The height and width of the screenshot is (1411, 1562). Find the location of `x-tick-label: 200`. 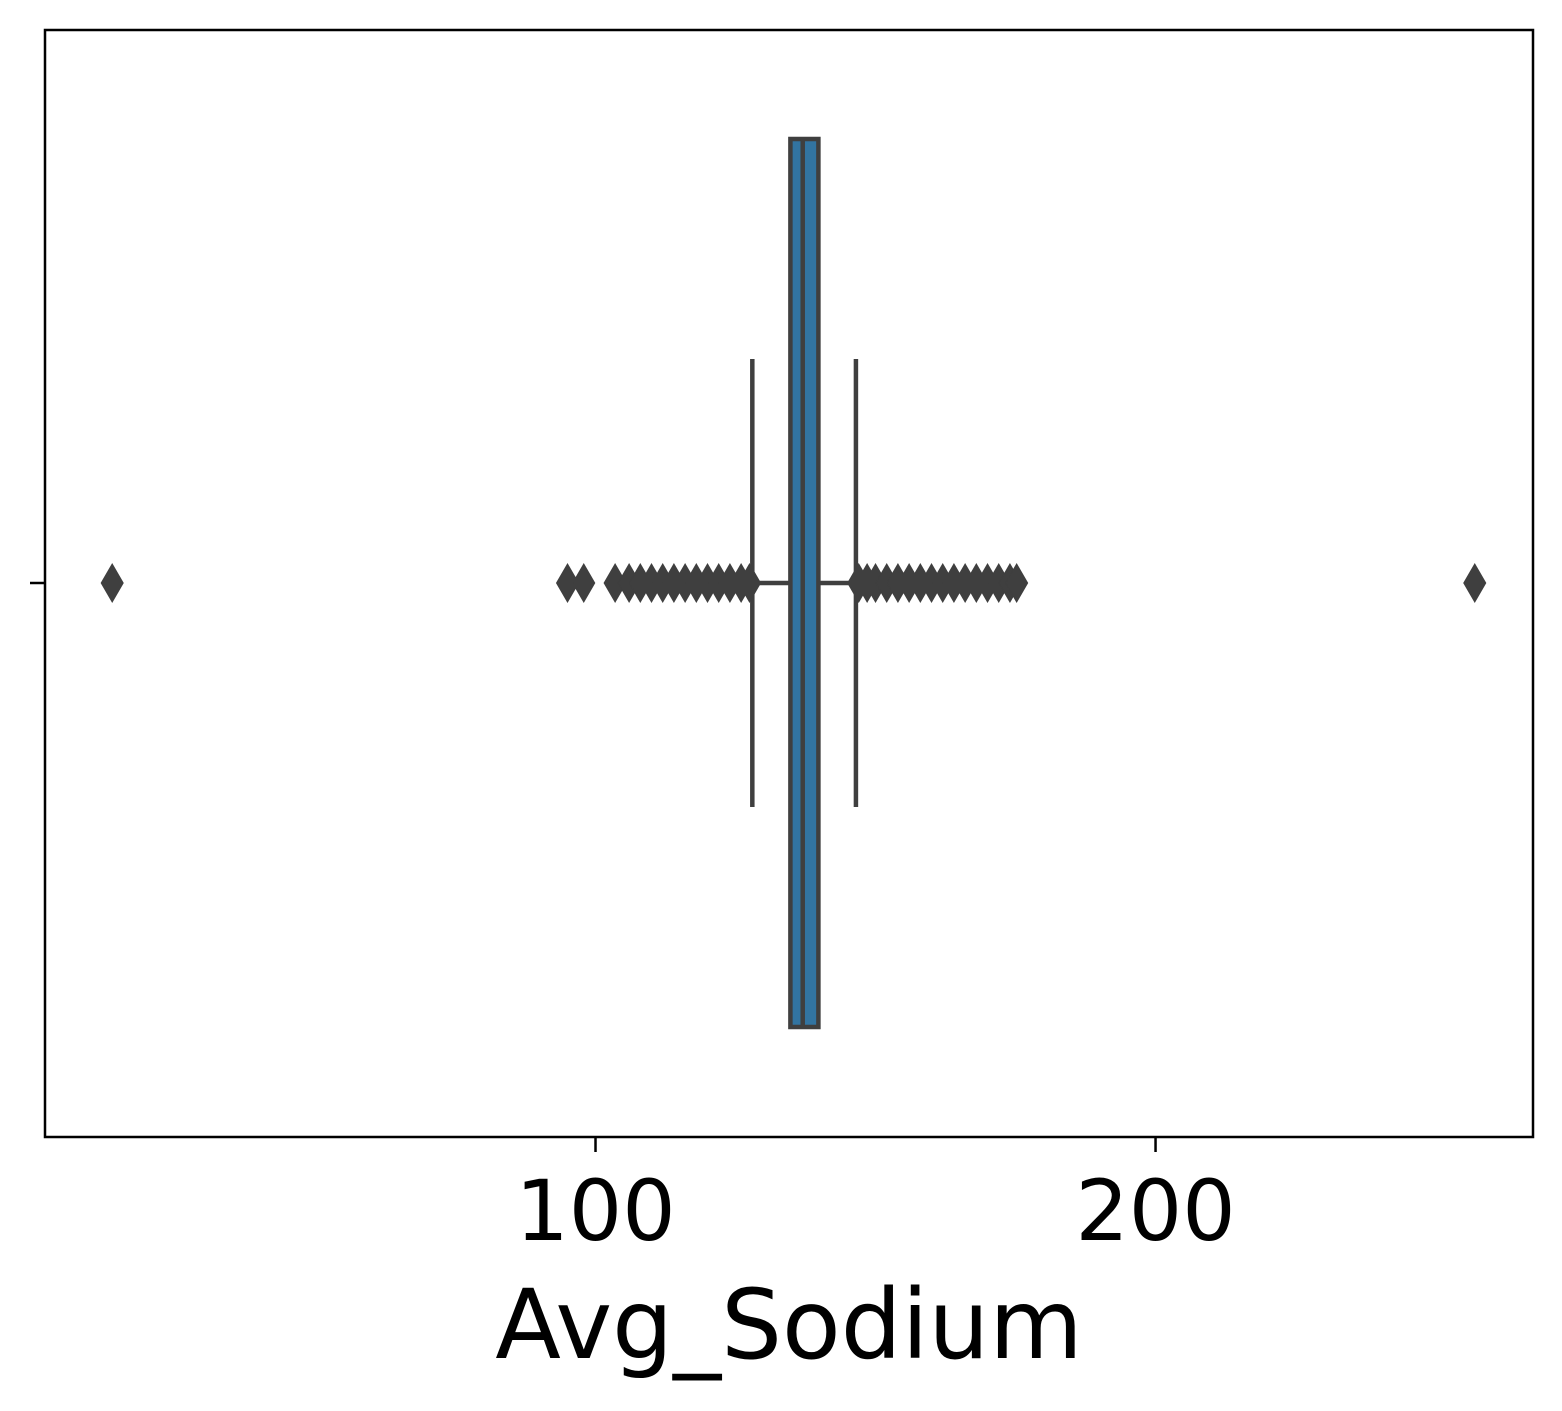

x-tick-label: 200 is located at coordinates (1155, 1211).